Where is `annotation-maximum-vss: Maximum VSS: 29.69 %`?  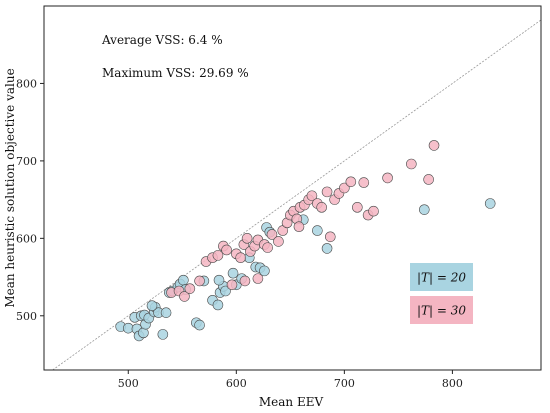 annotation-maximum-vss: Maximum VSS: 29.69 % is located at coordinates (175, 73).